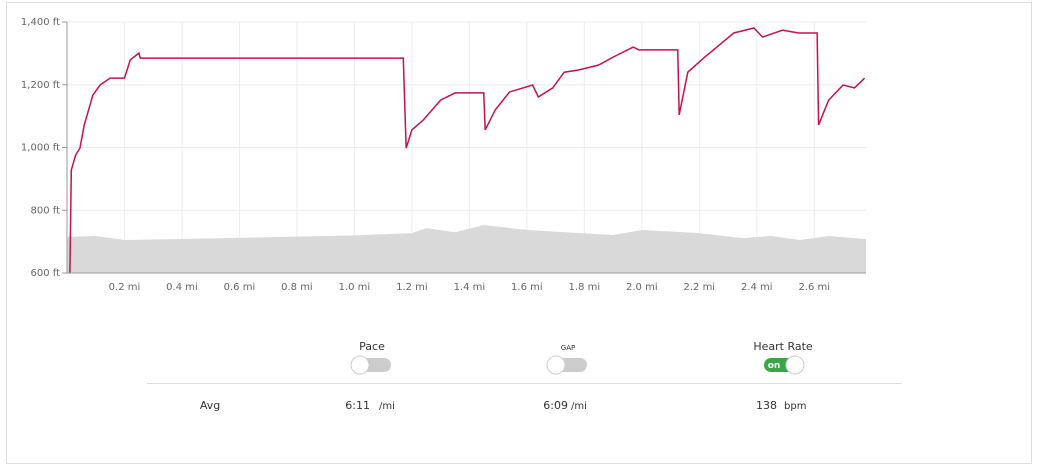 This screenshot has height=476, width=1038. What do you see at coordinates (125, 287) in the screenshot?
I see `x-tick-label: 0.2 mi` at bounding box center [125, 287].